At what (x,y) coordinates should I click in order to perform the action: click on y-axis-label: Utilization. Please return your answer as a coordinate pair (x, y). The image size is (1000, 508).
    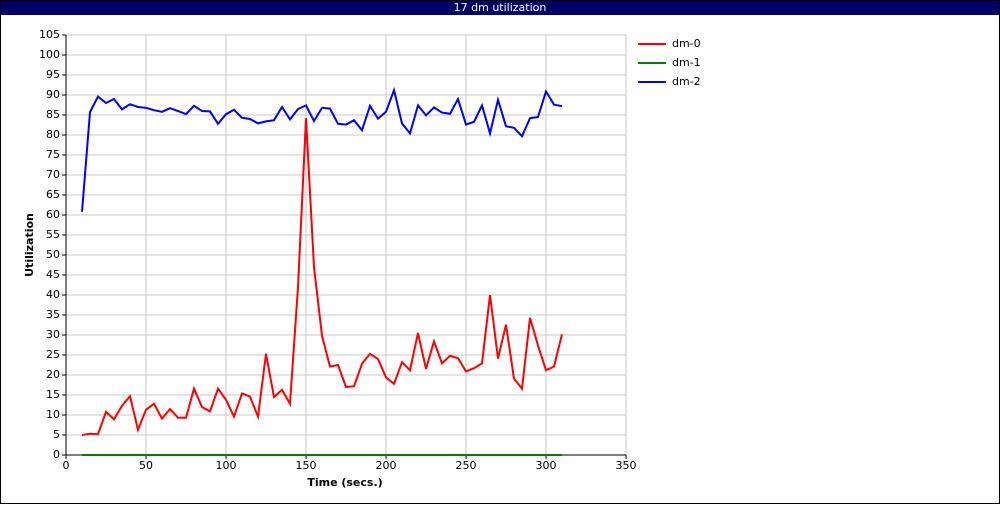
    Looking at the image, I should click on (29, 245).